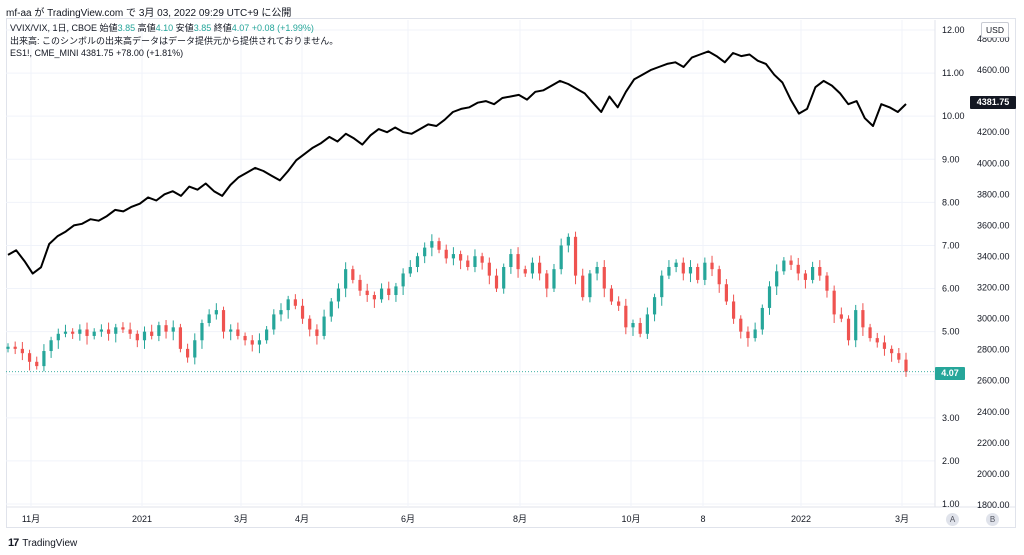  Describe the element at coordinates (13, 543) in the screenshot. I see `tradingview-logo-icon: 17` at that location.